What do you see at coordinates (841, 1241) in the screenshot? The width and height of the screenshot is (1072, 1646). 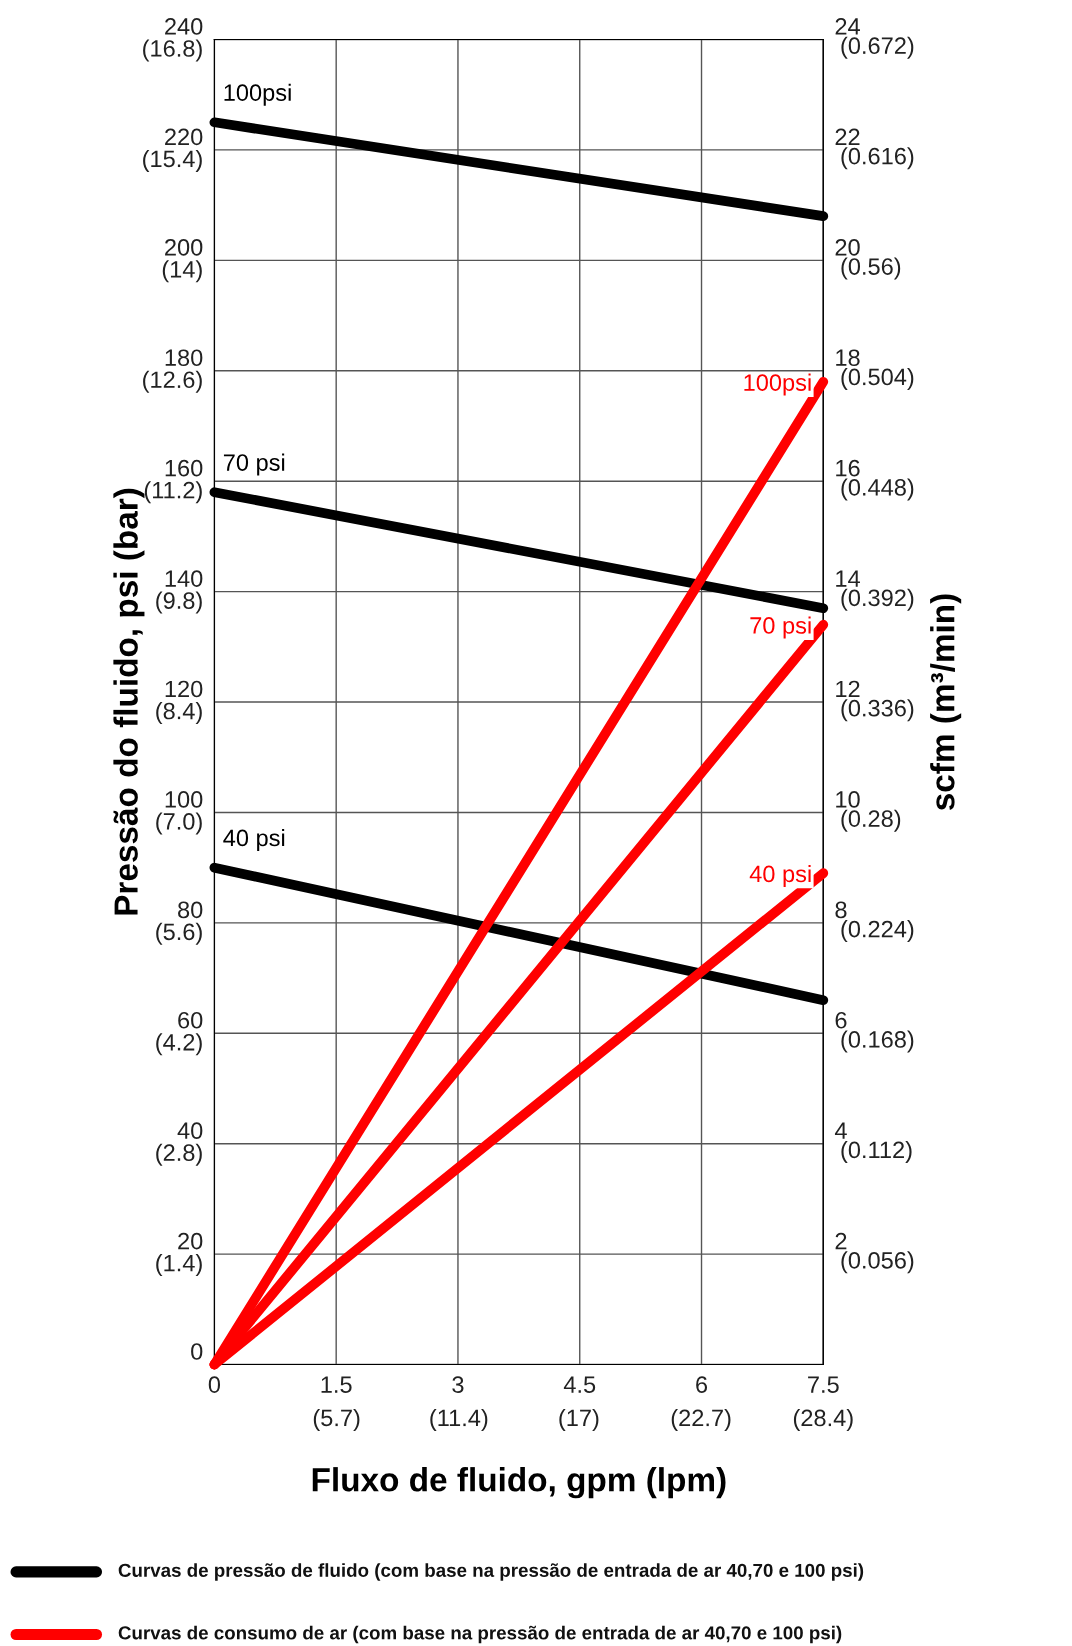 I see `y2-tick-label: 2` at bounding box center [841, 1241].